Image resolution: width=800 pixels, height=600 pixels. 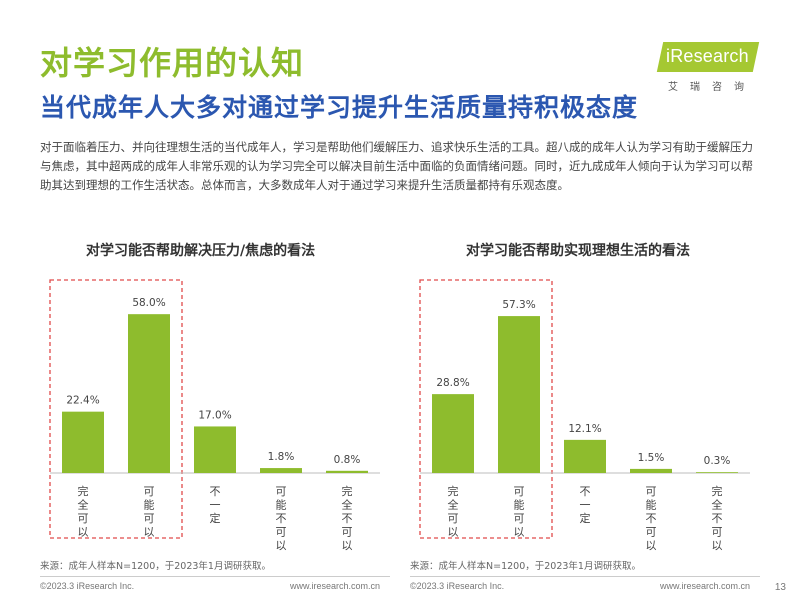 What do you see at coordinates (335, 586) in the screenshot?
I see `footer-website-left: www.iresearch.com.cn` at bounding box center [335, 586].